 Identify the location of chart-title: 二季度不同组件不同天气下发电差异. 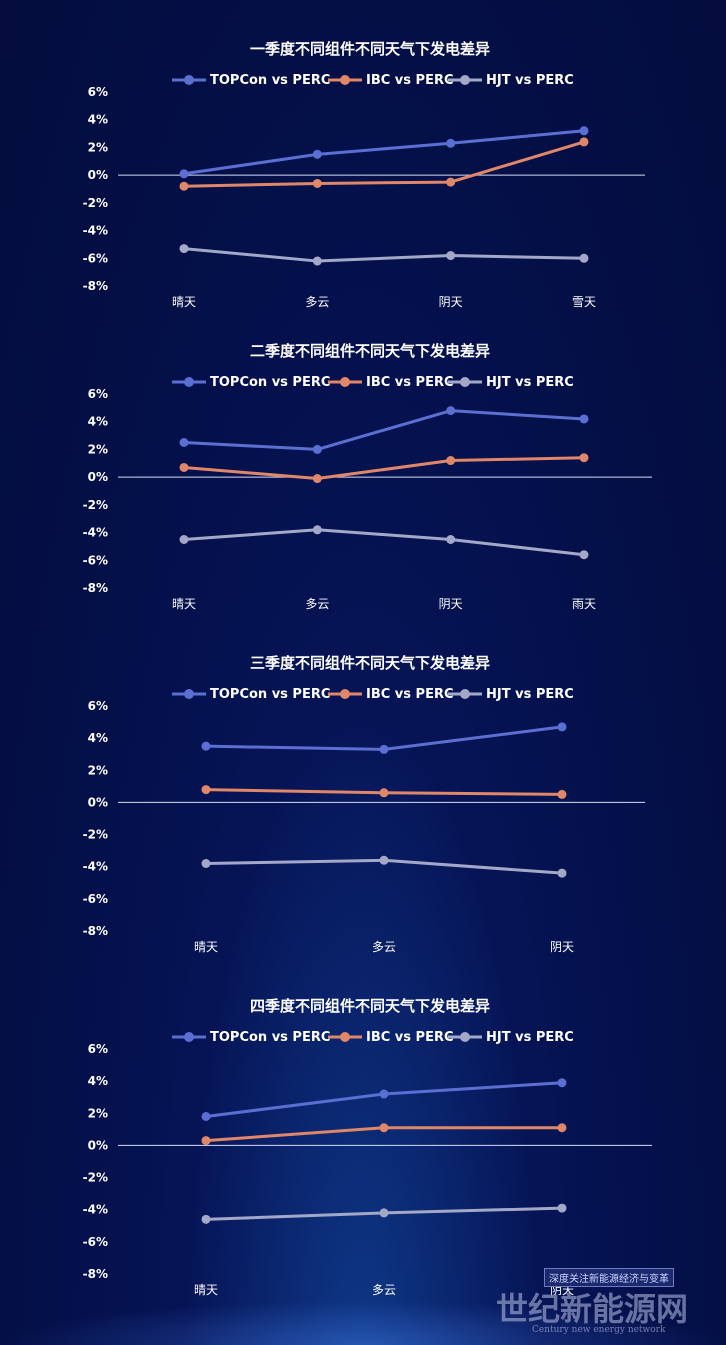
(370, 351).